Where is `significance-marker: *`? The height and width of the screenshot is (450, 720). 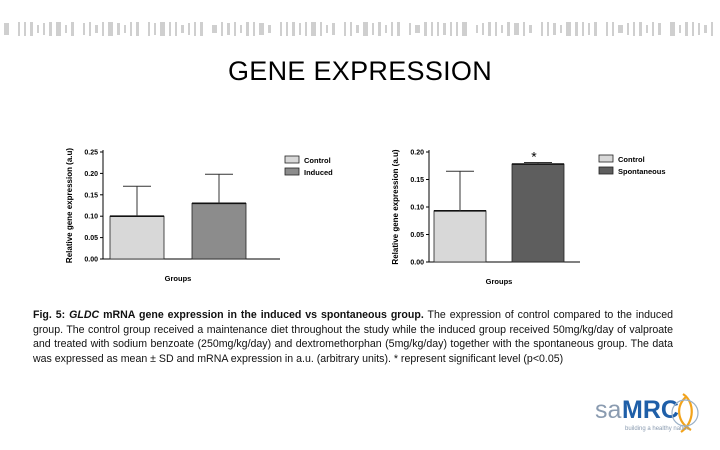
significance-marker: * is located at coordinates (534, 156).